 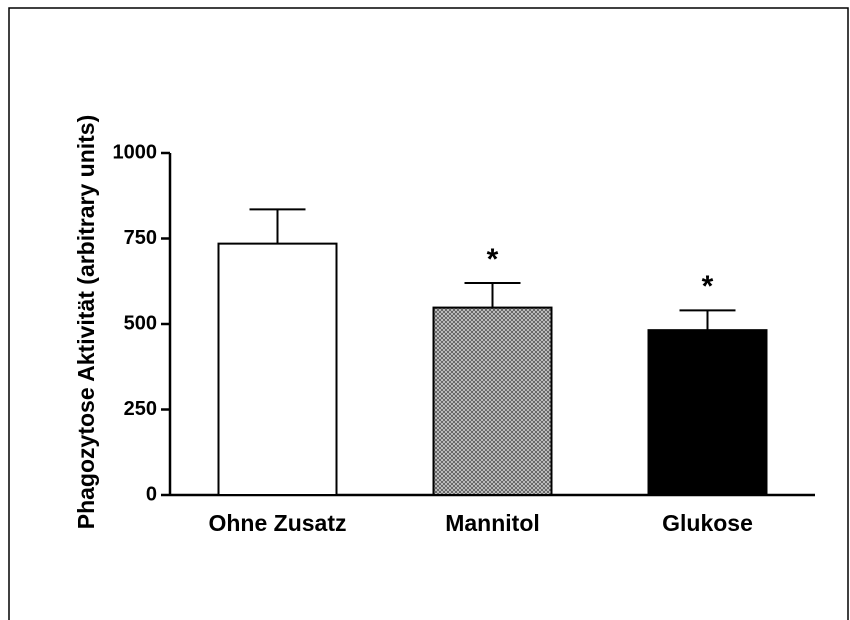 What do you see at coordinates (135, 152) in the screenshot?
I see `y-tick-label: 1000` at bounding box center [135, 152].